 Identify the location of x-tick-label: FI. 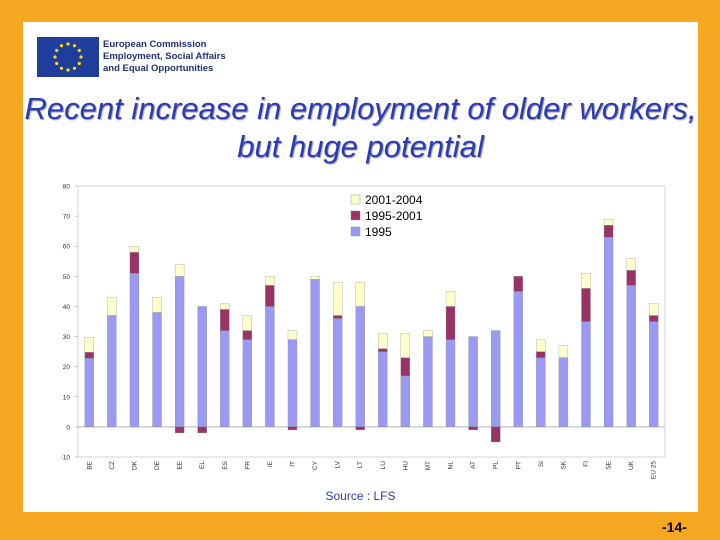
(586, 464).